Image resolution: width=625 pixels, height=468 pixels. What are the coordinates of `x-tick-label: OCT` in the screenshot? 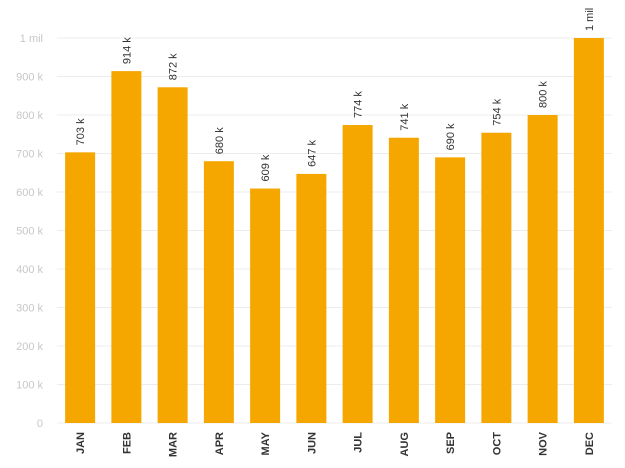 It's located at (497, 444).